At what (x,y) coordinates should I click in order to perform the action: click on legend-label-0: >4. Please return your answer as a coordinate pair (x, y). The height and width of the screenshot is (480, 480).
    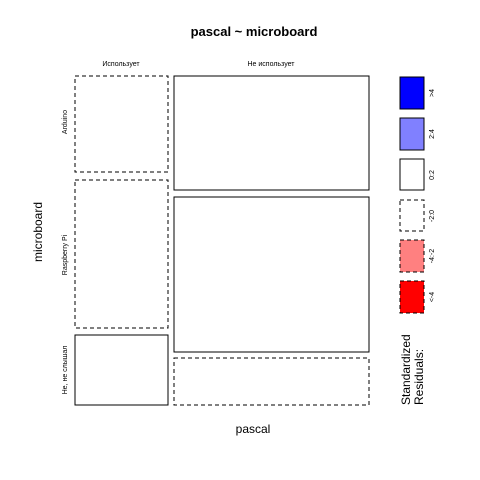
    Looking at the image, I should click on (432, 93).